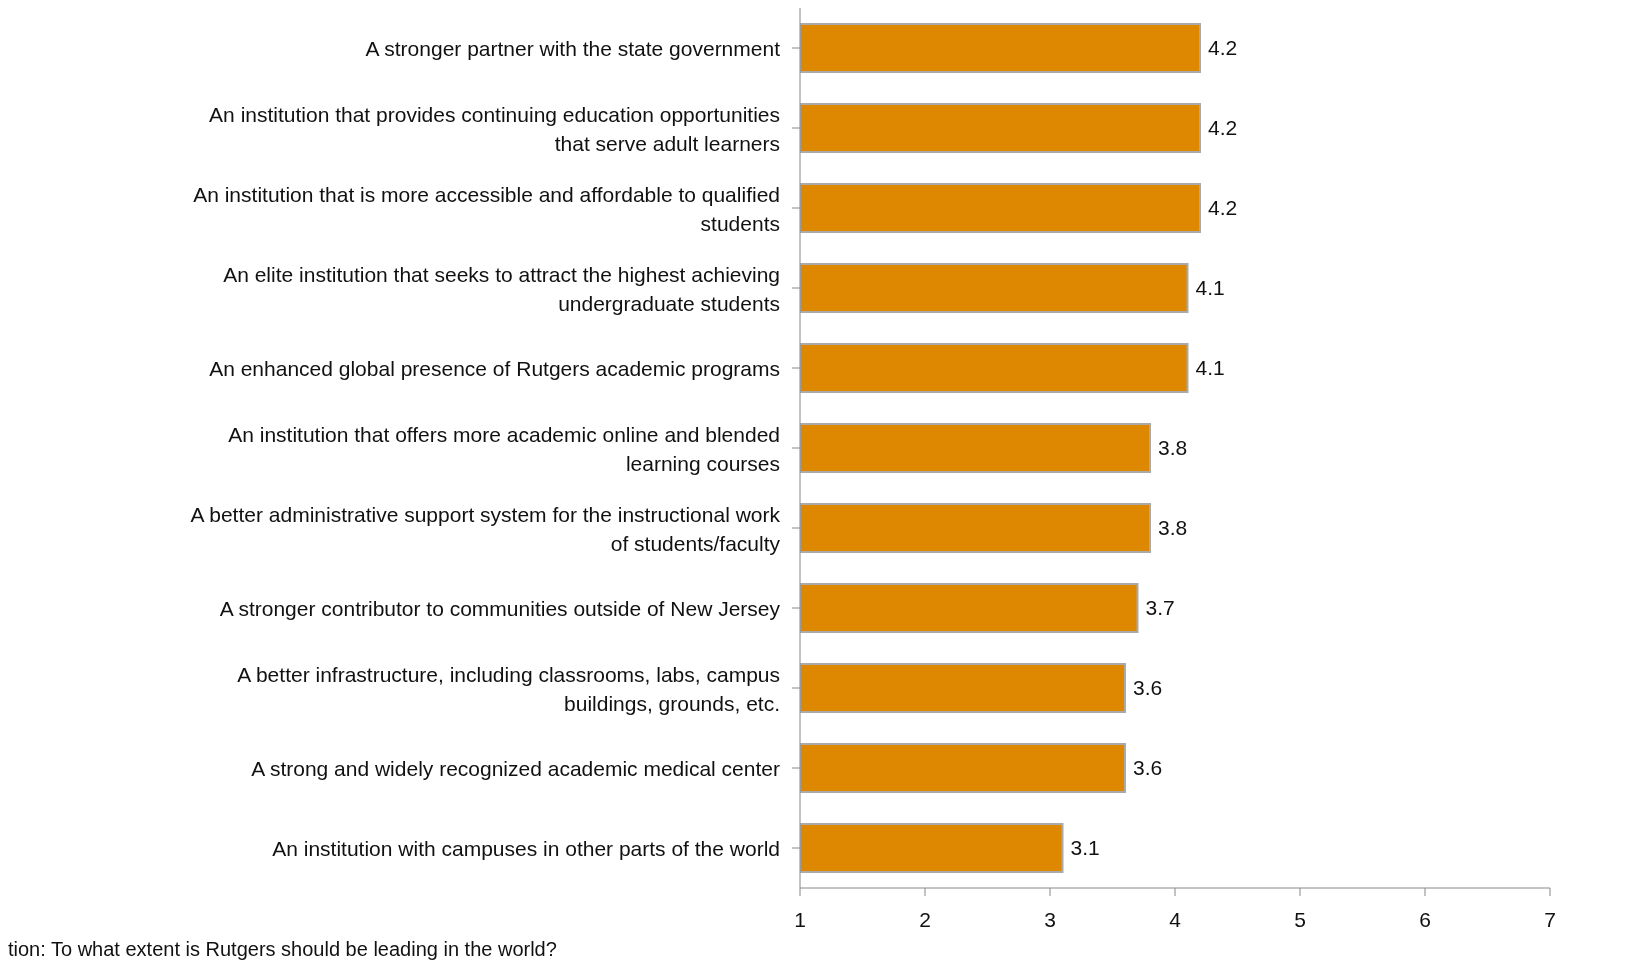 The width and height of the screenshot is (1644, 974). Describe the element at coordinates (1300, 919) in the screenshot. I see `x-tick-label: 5` at that location.